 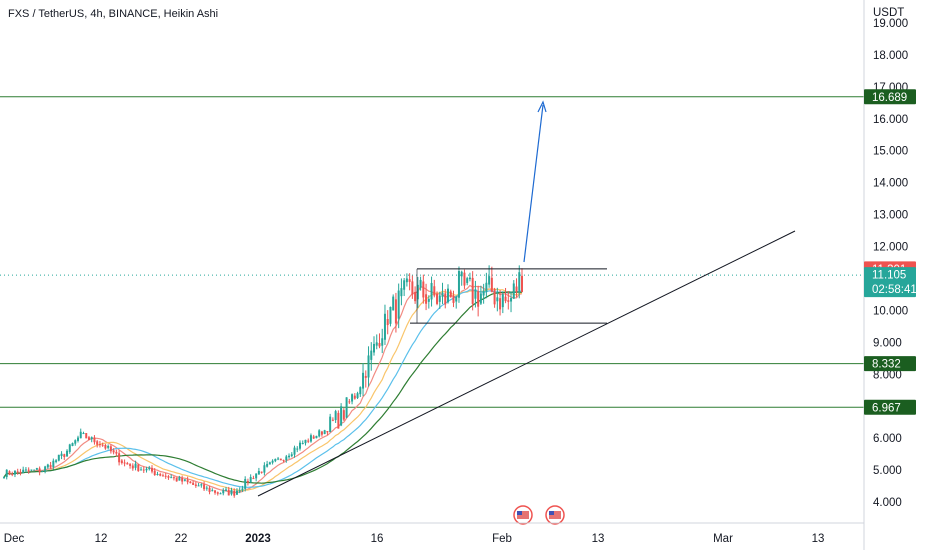 I want to click on event-flag-icon, so click(x=555, y=515).